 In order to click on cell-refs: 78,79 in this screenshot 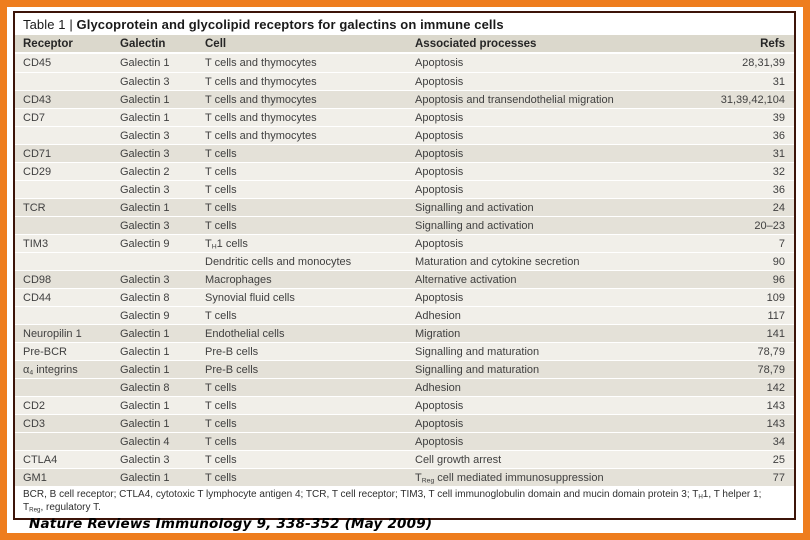, I will do `click(771, 351)`.